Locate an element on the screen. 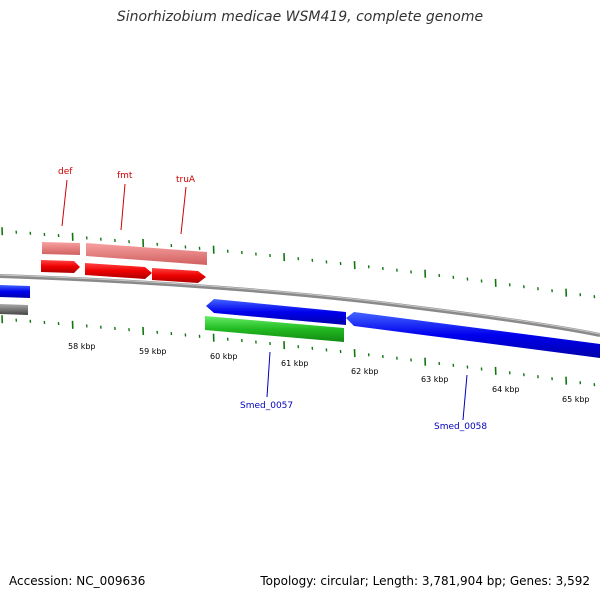 The height and width of the screenshot is (600, 600). scale-label-62kbp: 62 kbp is located at coordinates (365, 371).